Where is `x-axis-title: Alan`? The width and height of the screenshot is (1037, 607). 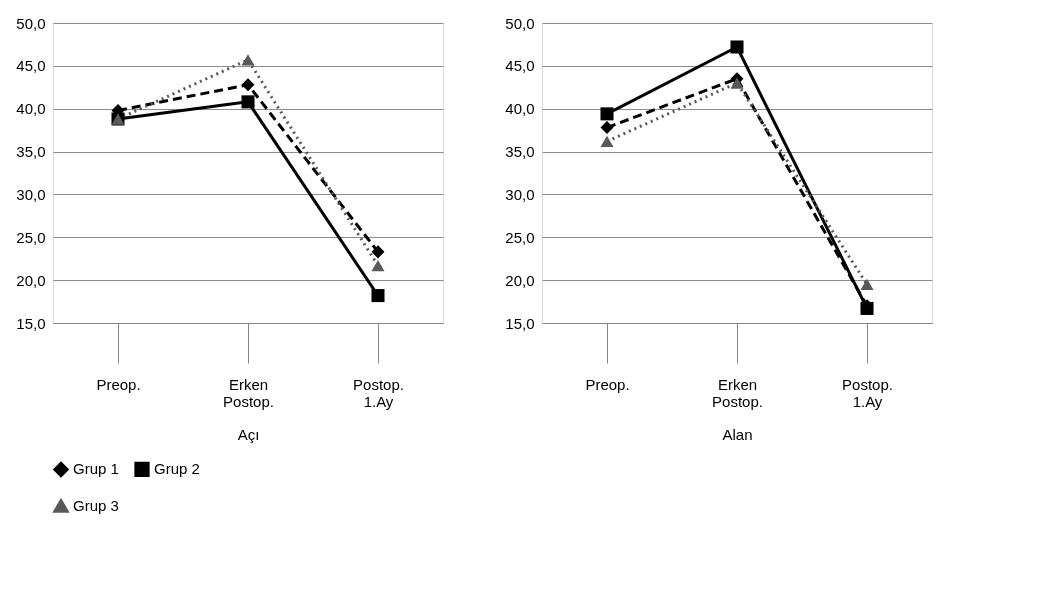 x-axis-title: Alan is located at coordinates (737, 434).